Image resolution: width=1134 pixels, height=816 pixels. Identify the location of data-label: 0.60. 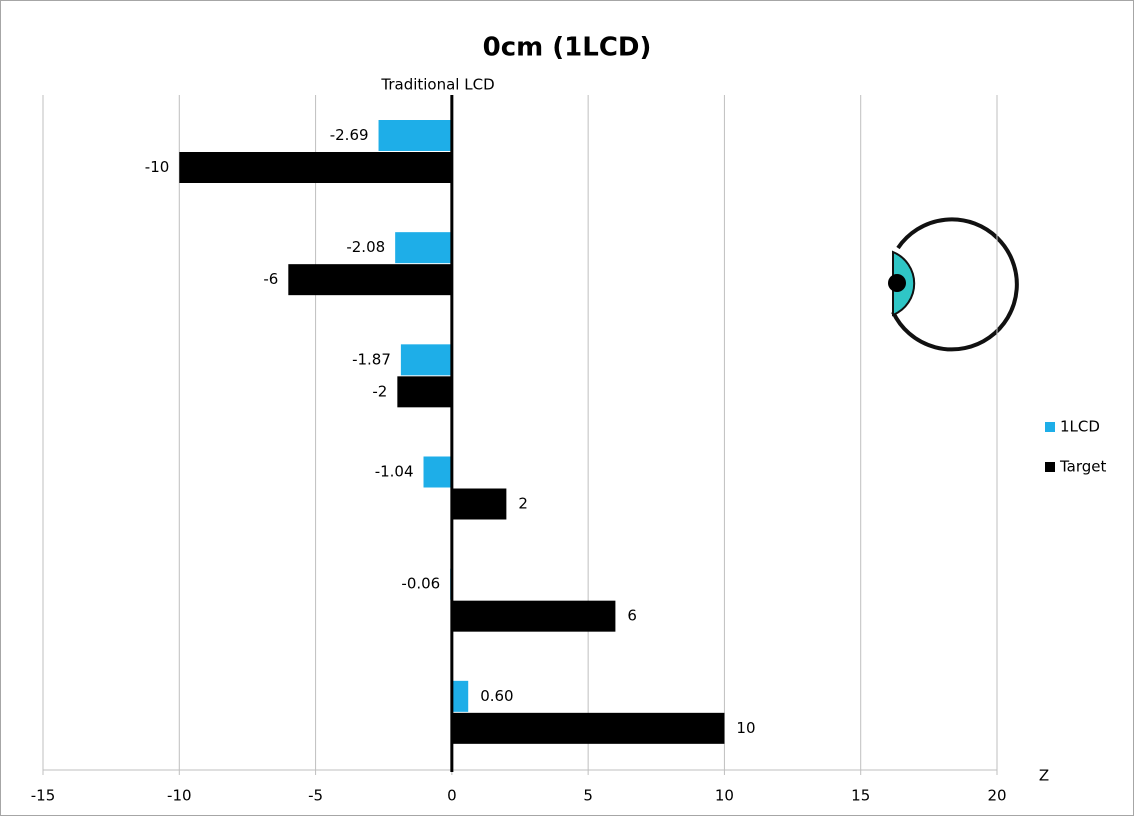
(496, 696).